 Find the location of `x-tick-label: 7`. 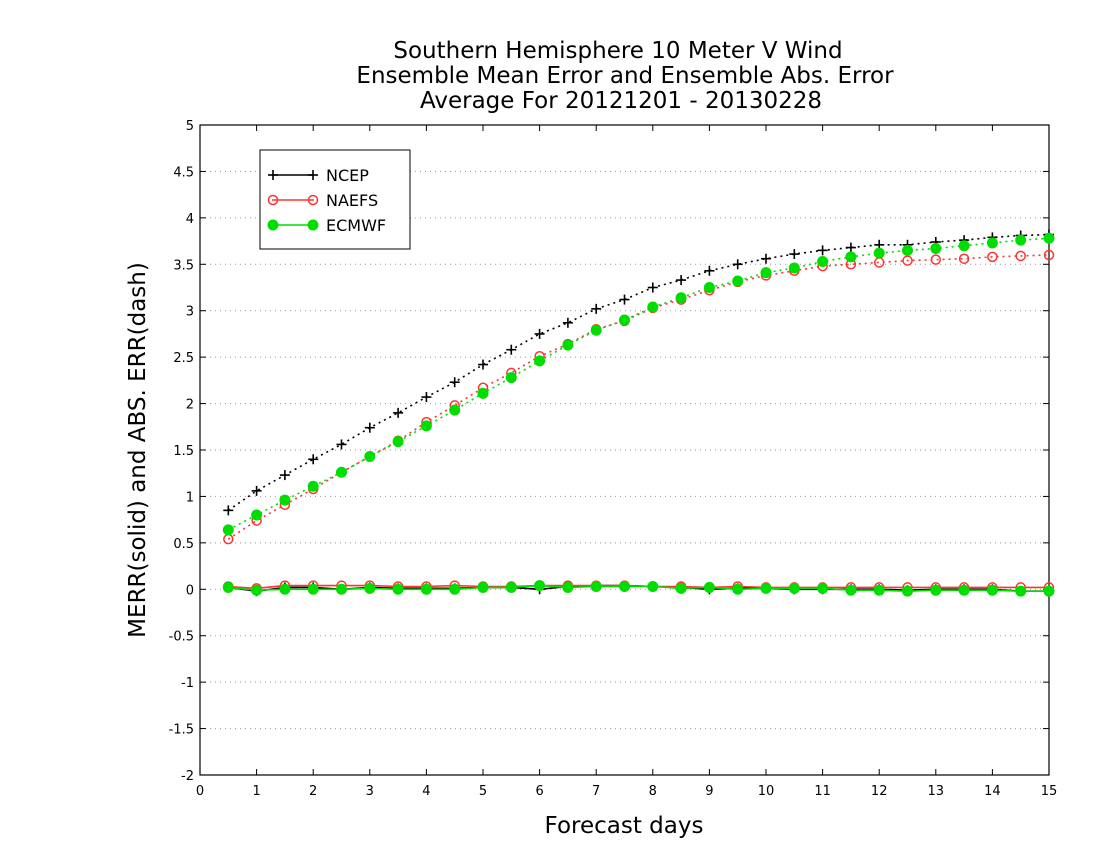

x-tick-label: 7 is located at coordinates (596, 791).